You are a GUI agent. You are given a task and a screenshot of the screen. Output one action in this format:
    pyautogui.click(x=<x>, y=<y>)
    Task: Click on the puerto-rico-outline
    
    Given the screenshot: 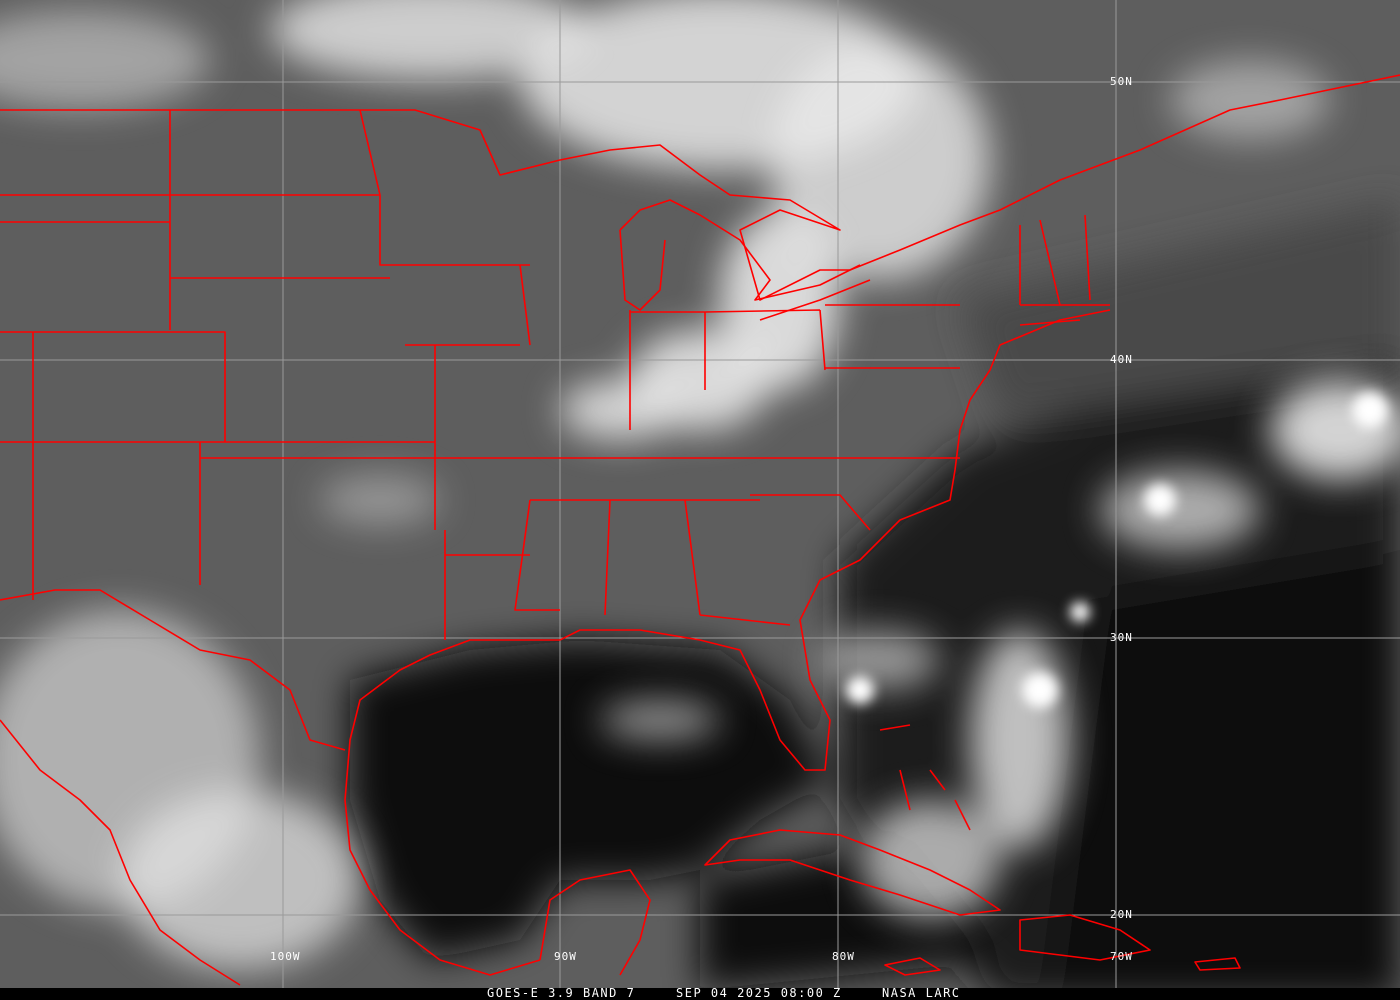 What is the action you would take?
    pyautogui.click(x=1217, y=964)
    